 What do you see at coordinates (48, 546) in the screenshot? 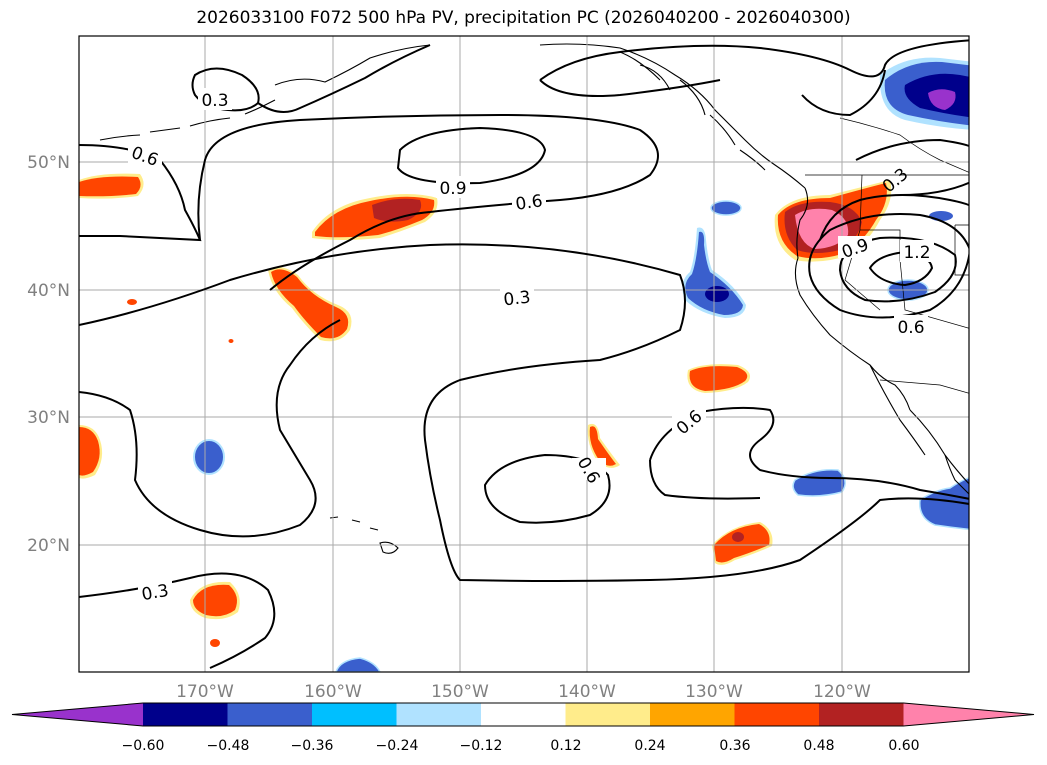
I see `lat-label-20n: 20°N` at bounding box center [48, 546].